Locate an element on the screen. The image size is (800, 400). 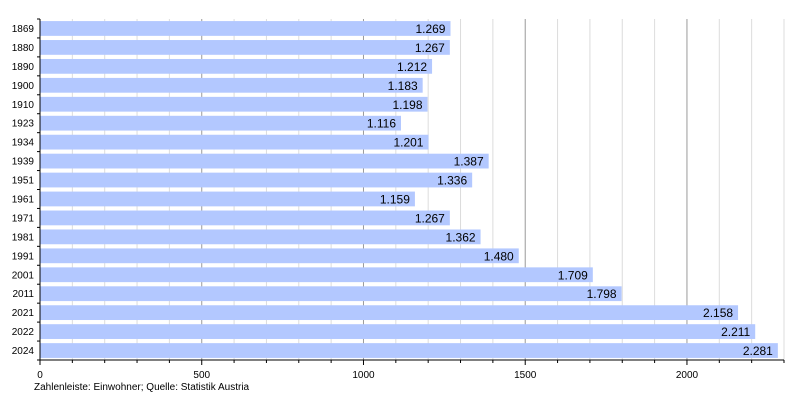
y-category-label: 1971 is located at coordinates (23, 218).